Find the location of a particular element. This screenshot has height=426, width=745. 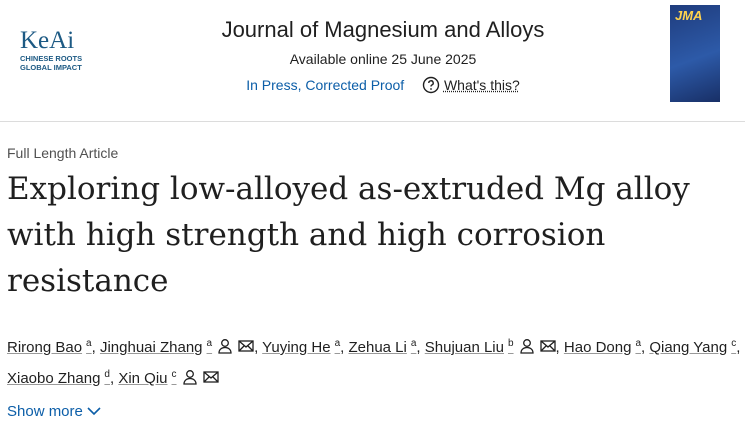

author-entry: Zehua Li a, is located at coordinates (384, 347).